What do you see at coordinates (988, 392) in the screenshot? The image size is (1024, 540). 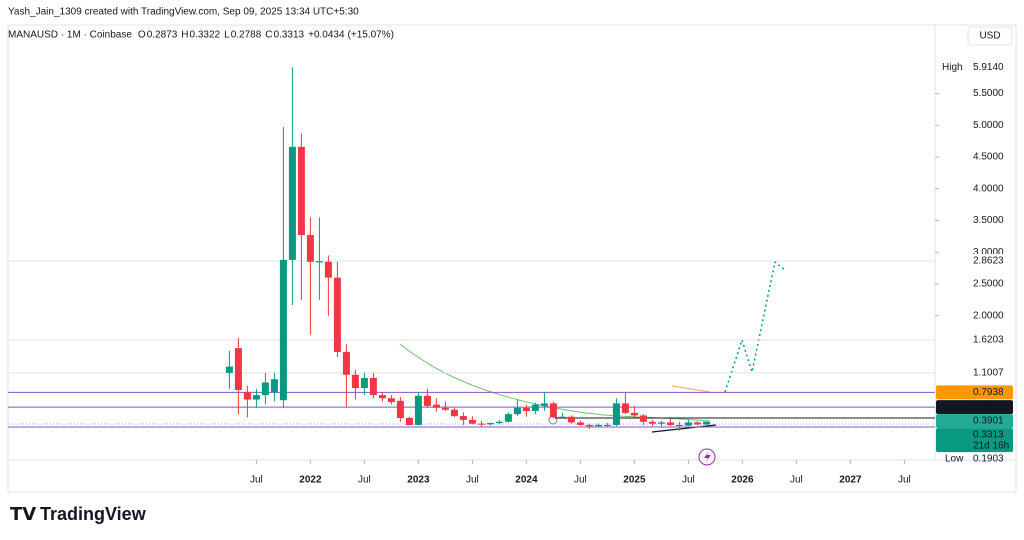 I see `price-label: 0.7938` at bounding box center [988, 392].